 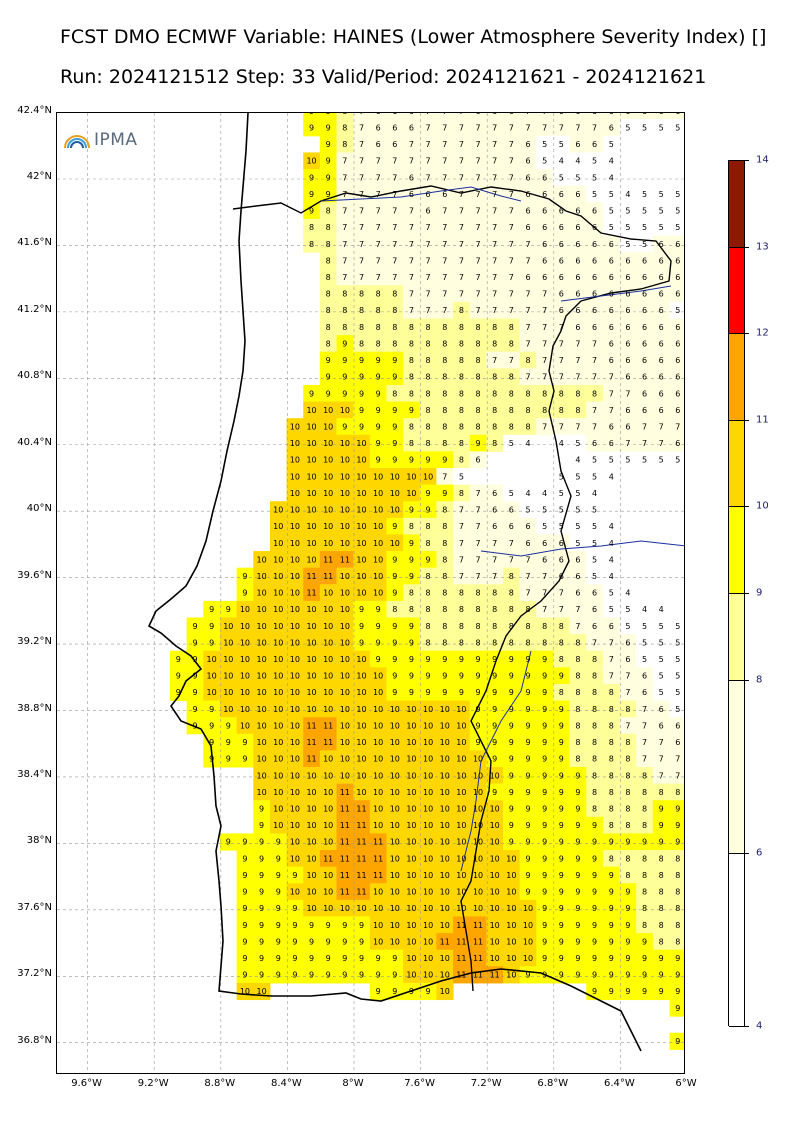 I want to click on grid-value: 4, so click(x=561, y=443).